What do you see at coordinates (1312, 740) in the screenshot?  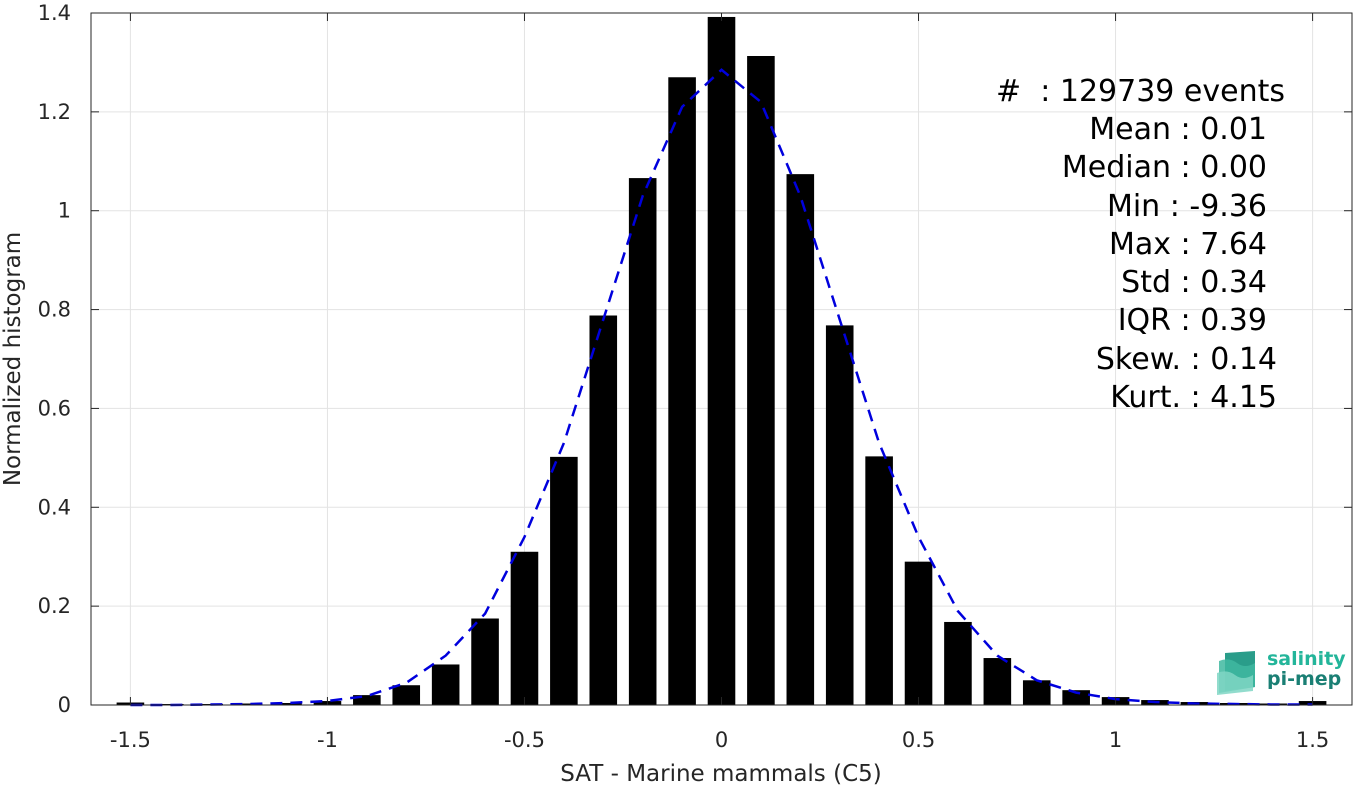 I see `x-tick-label: 1.5` at bounding box center [1312, 740].